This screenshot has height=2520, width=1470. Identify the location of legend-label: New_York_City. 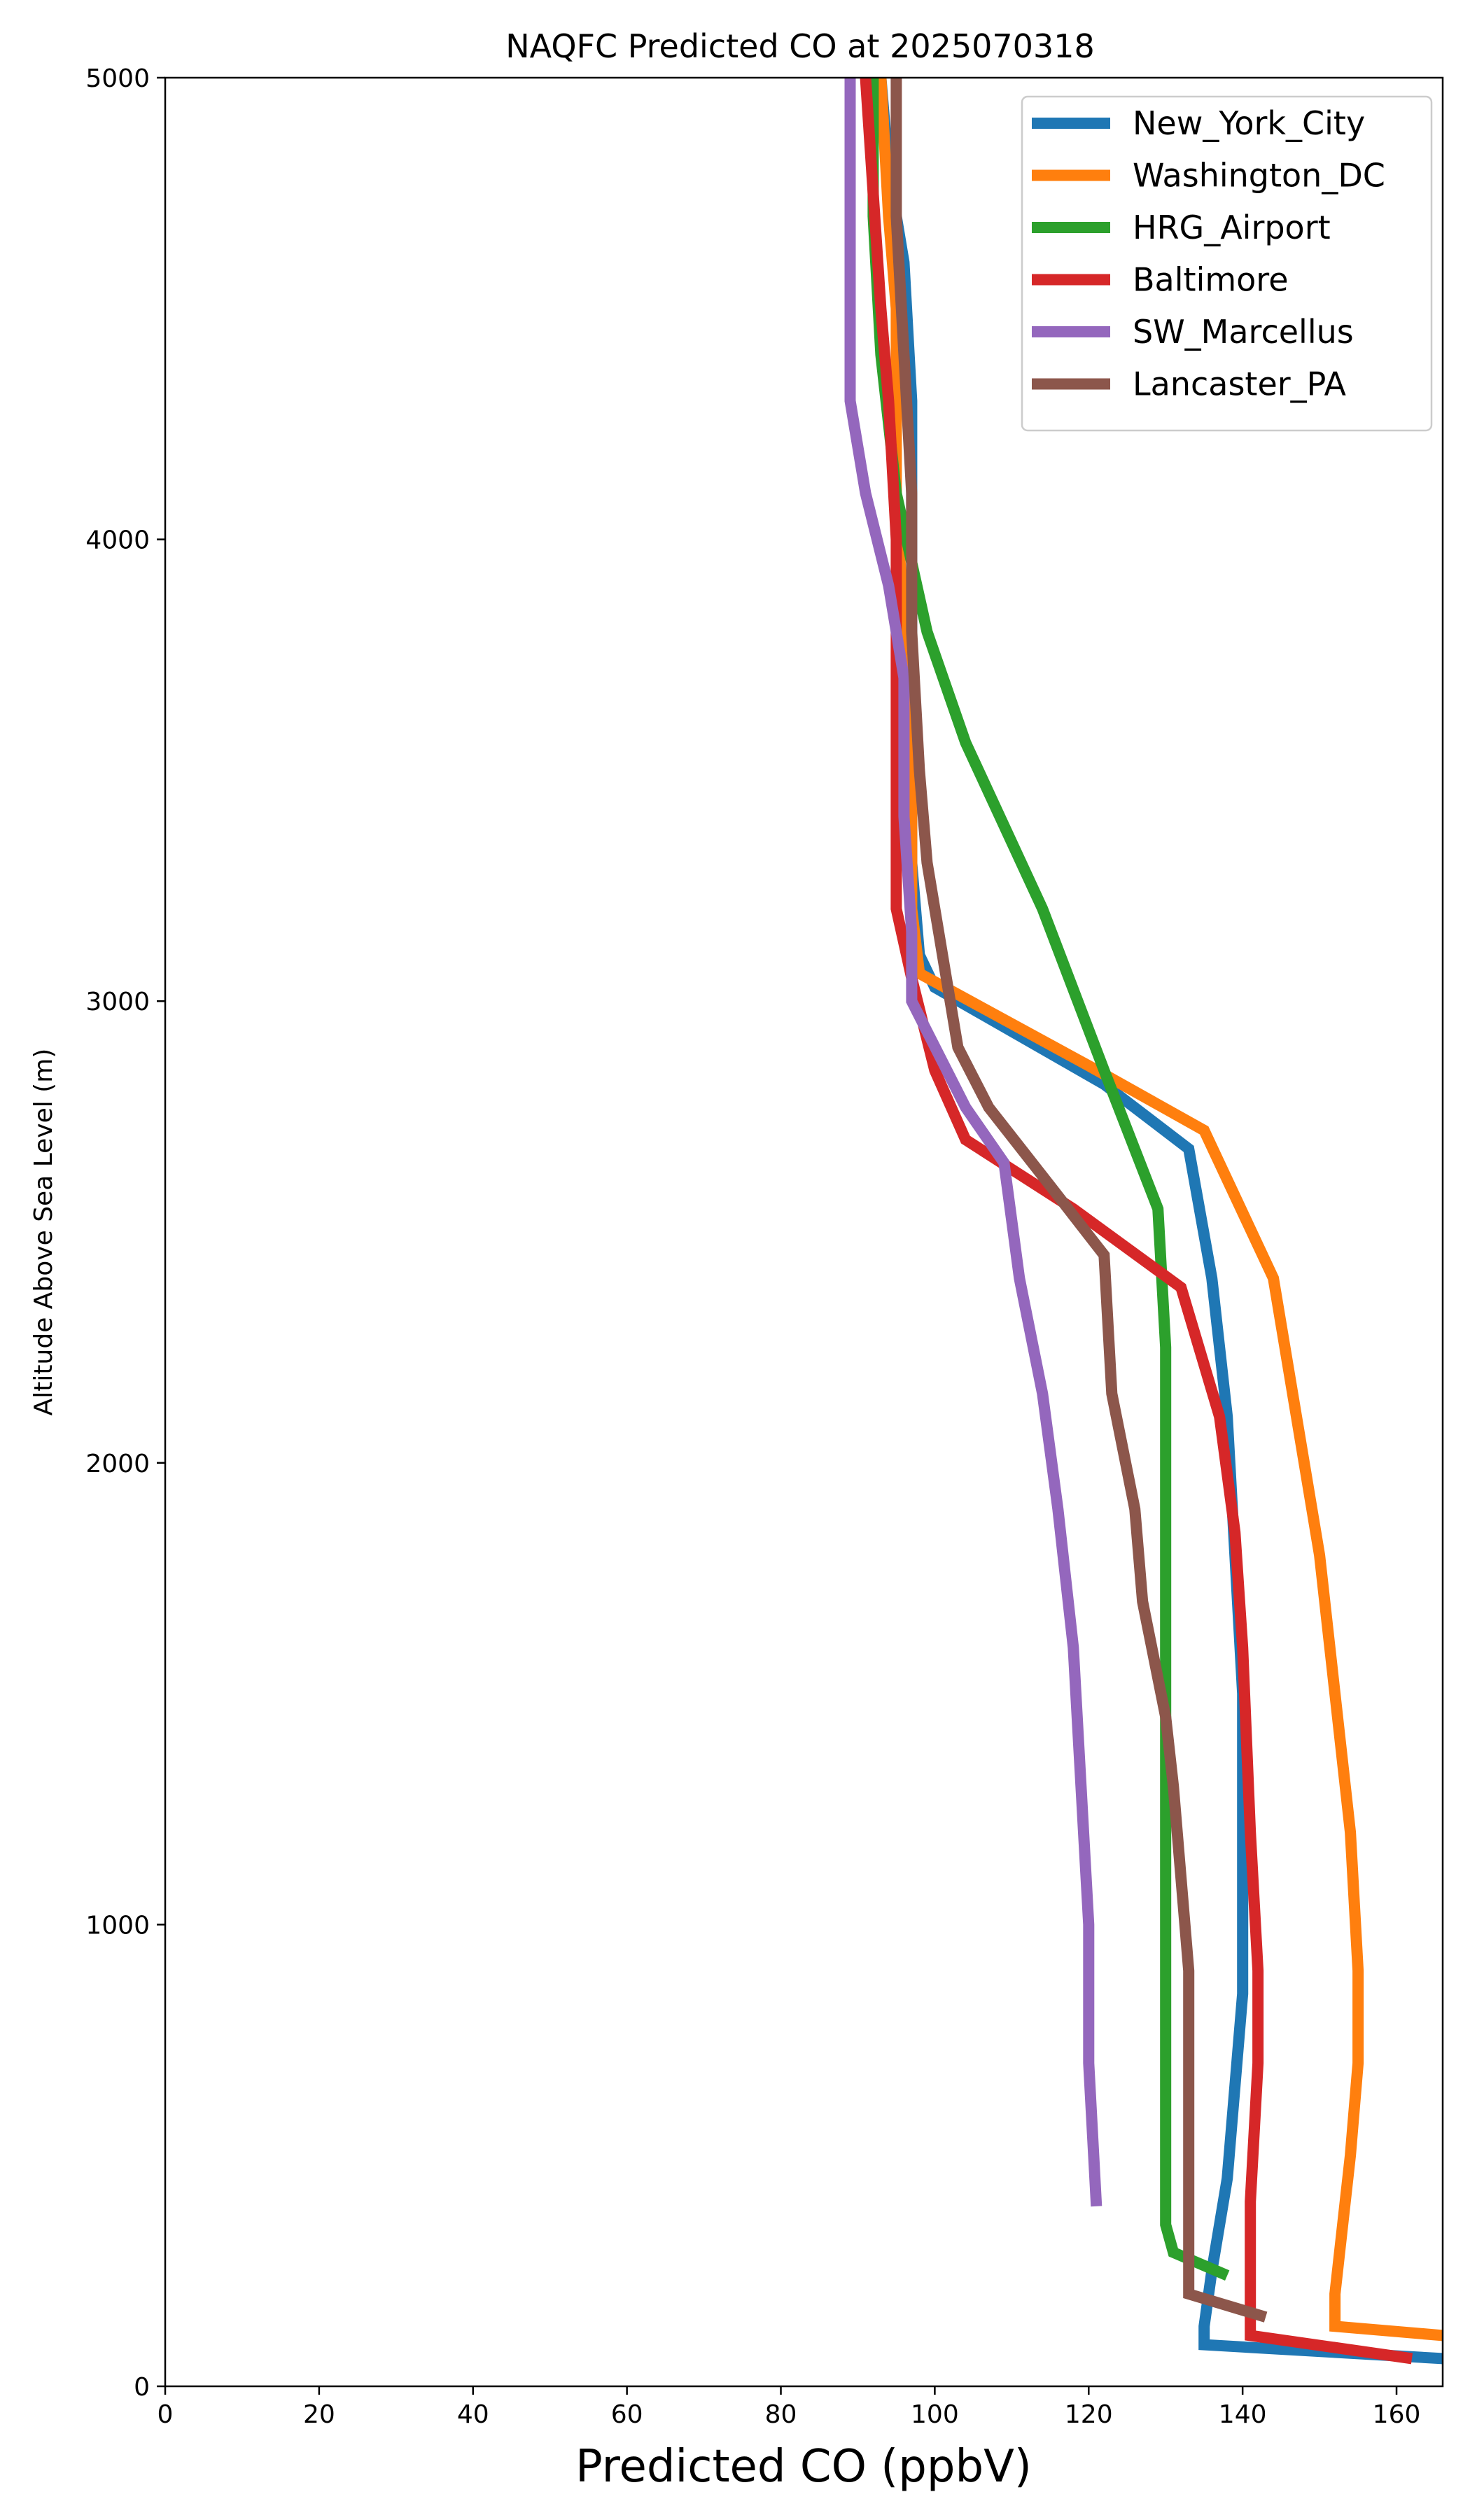
(1249, 123).